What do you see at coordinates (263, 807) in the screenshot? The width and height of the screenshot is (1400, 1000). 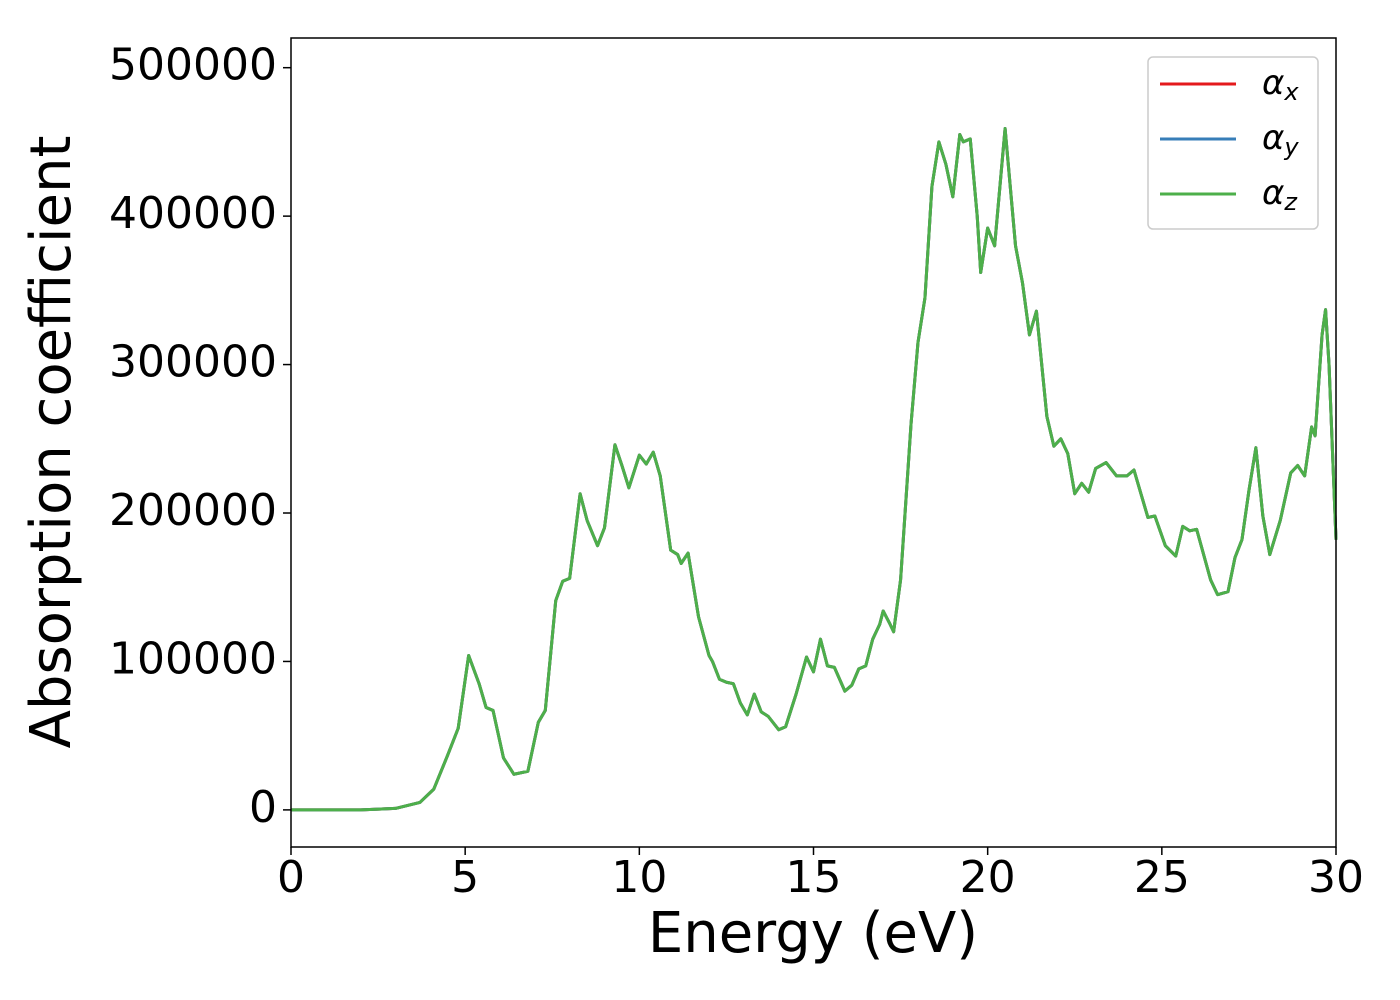 I see `y-tick-label: 0` at bounding box center [263, 807].